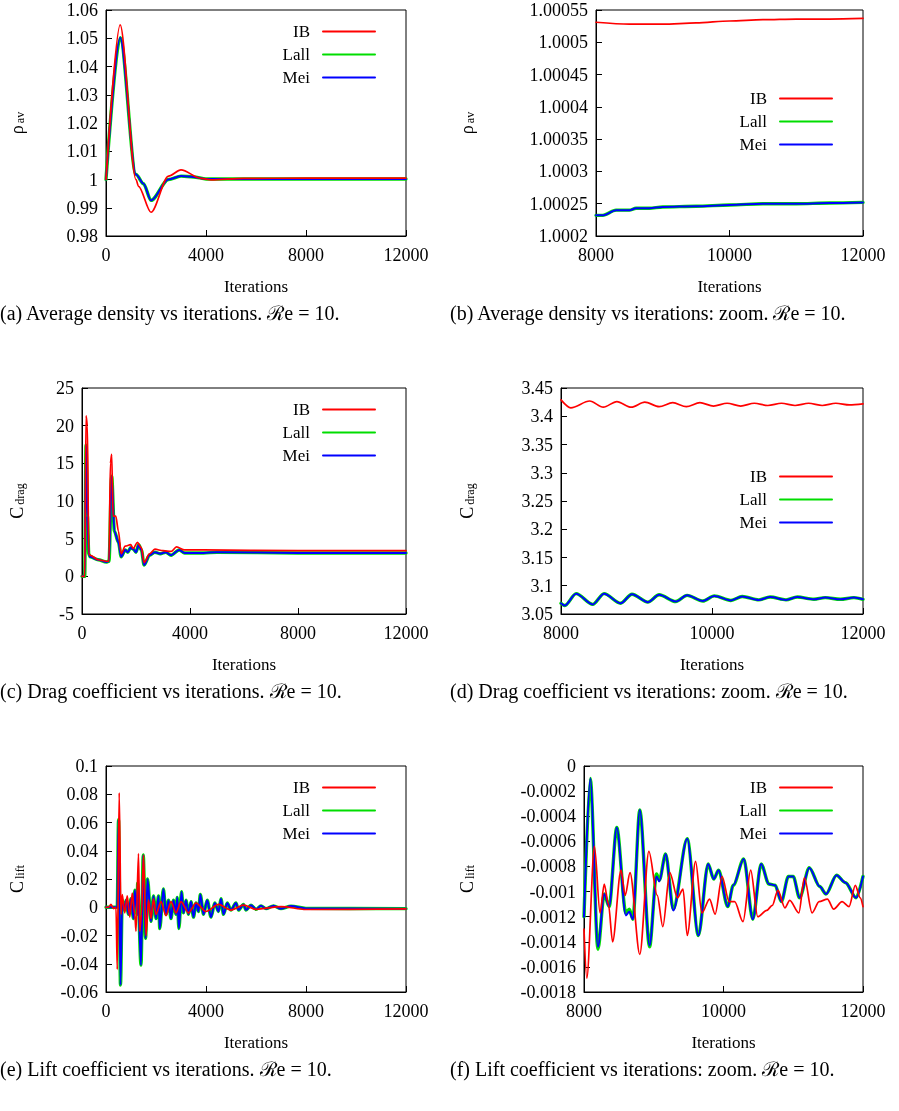 The width and height of the screenshot is (899, 1111). What do you see at coordinates (79, 935) in the screenshot?
I see `y-tick-label: -0.02` at bounding box center [79, 935].